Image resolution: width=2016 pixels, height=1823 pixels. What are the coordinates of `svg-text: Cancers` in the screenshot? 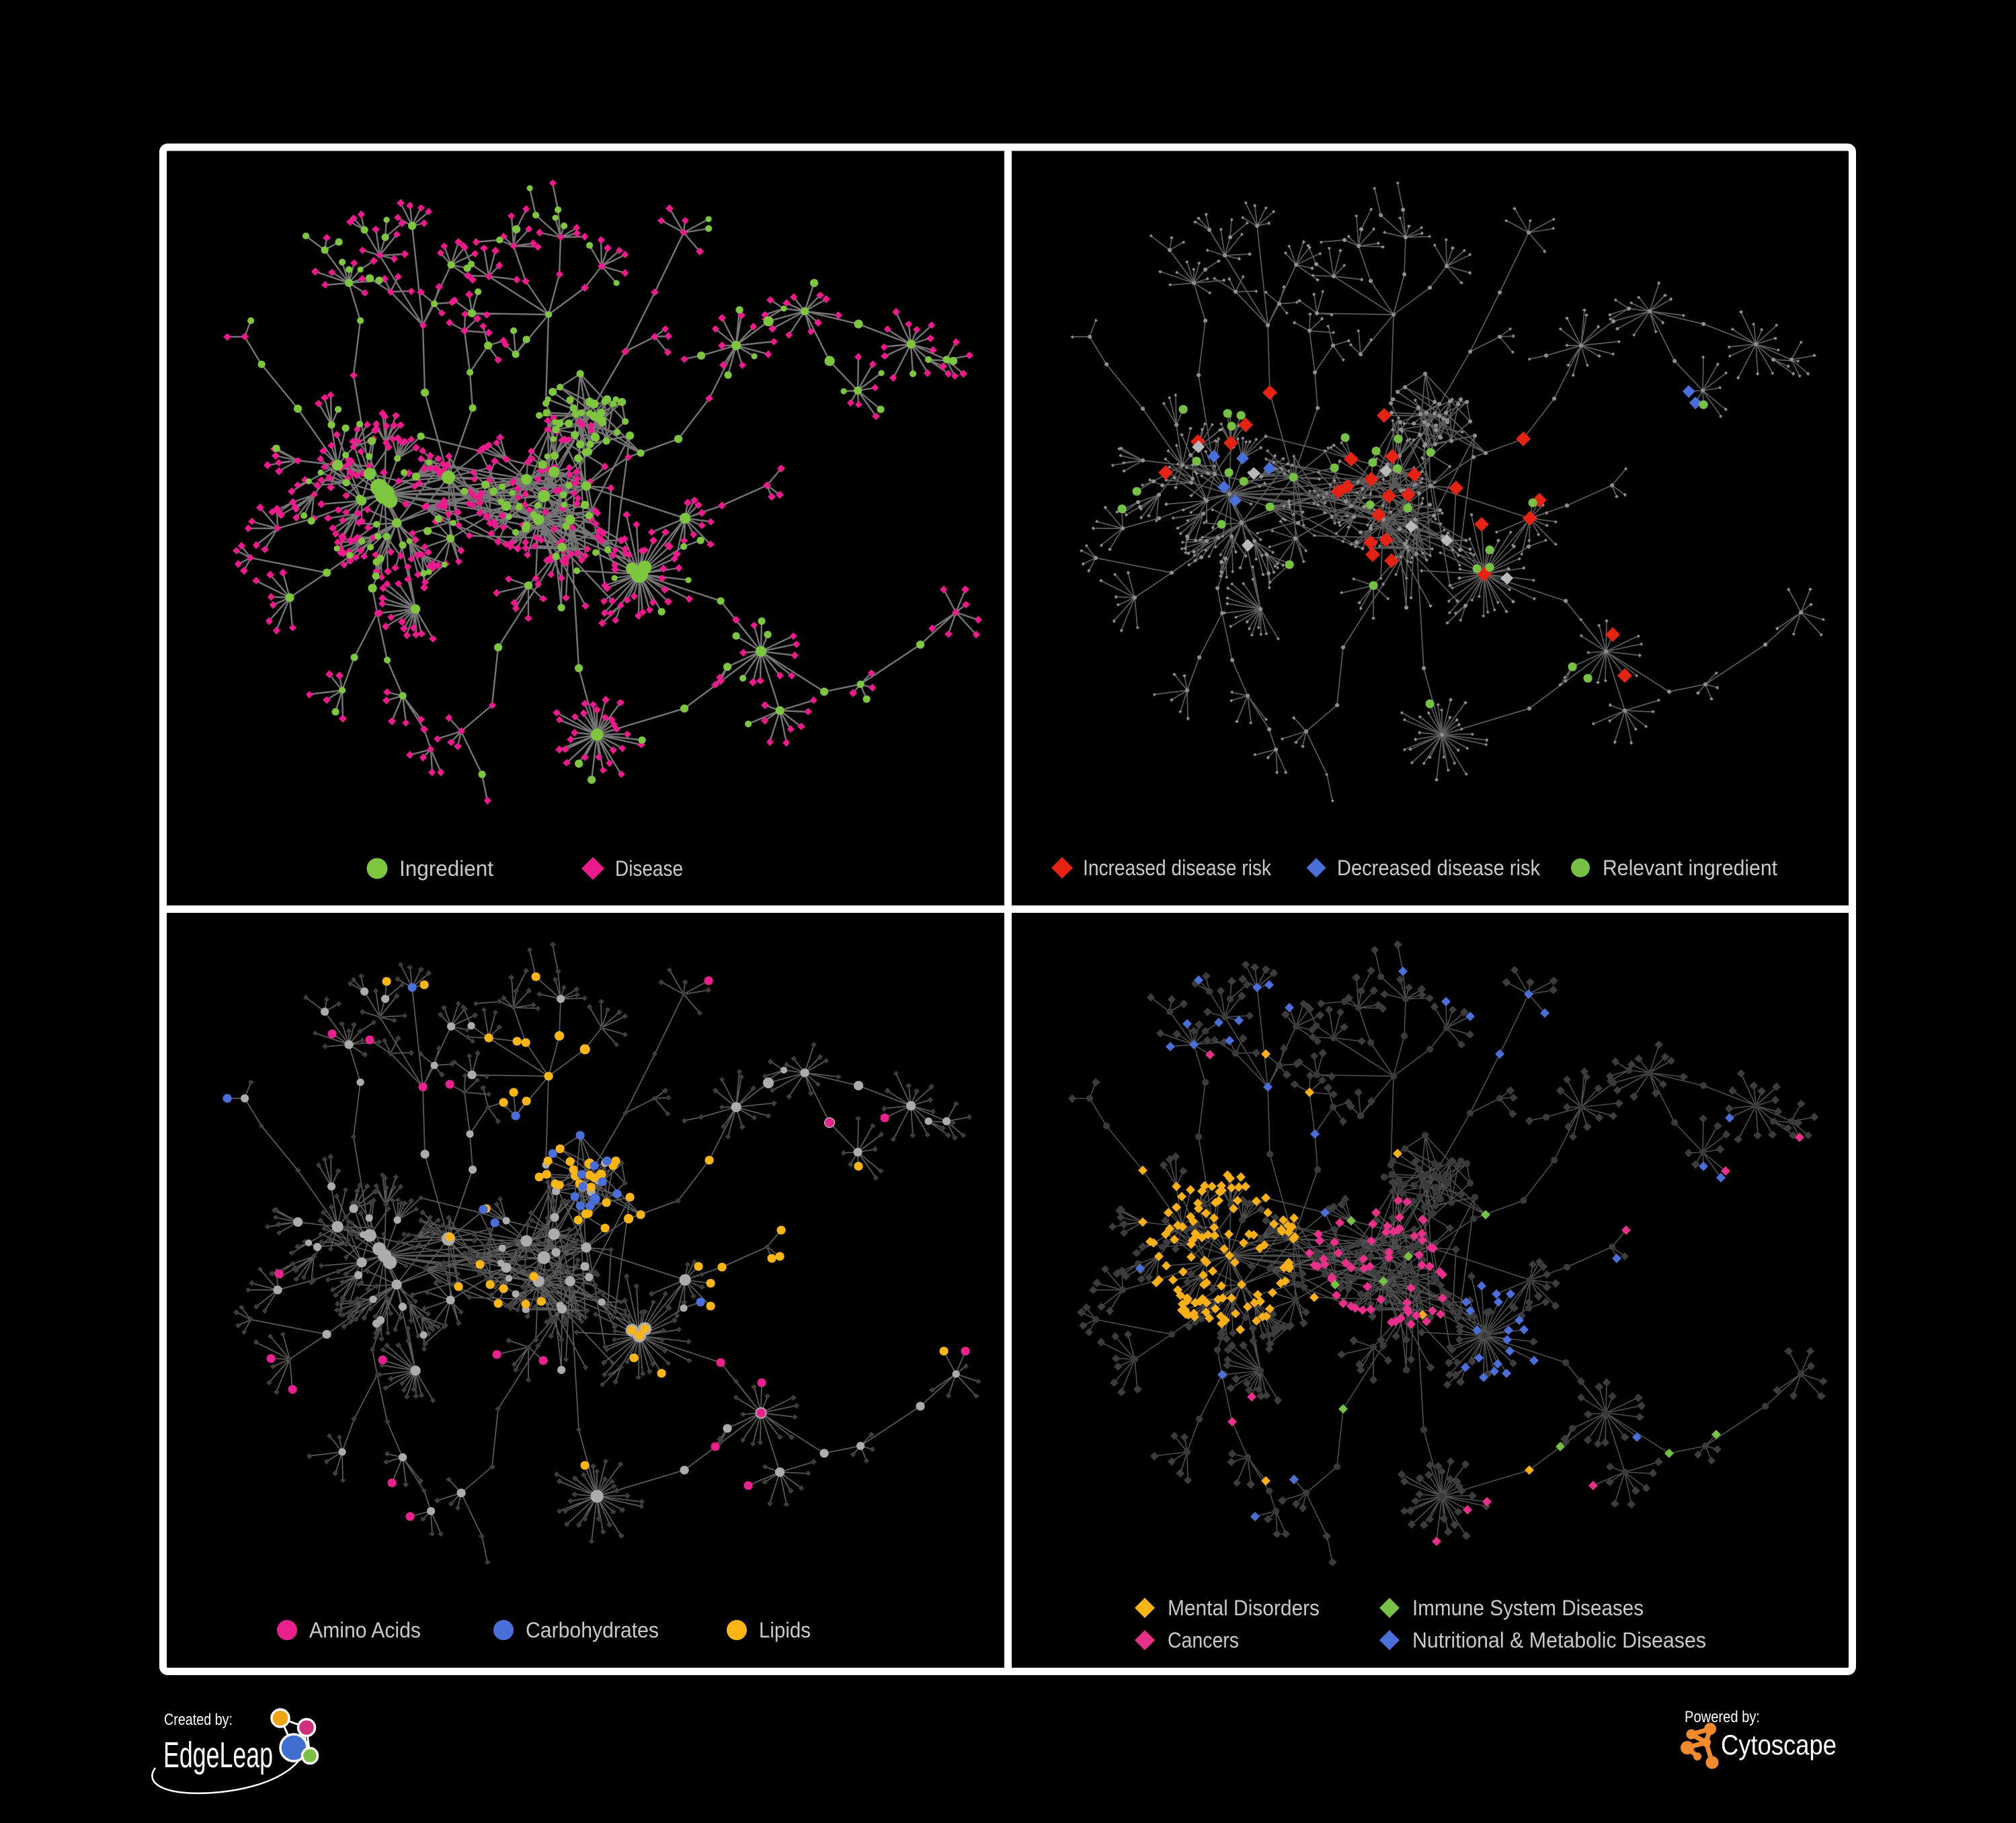 It's located at (1203, 1640).